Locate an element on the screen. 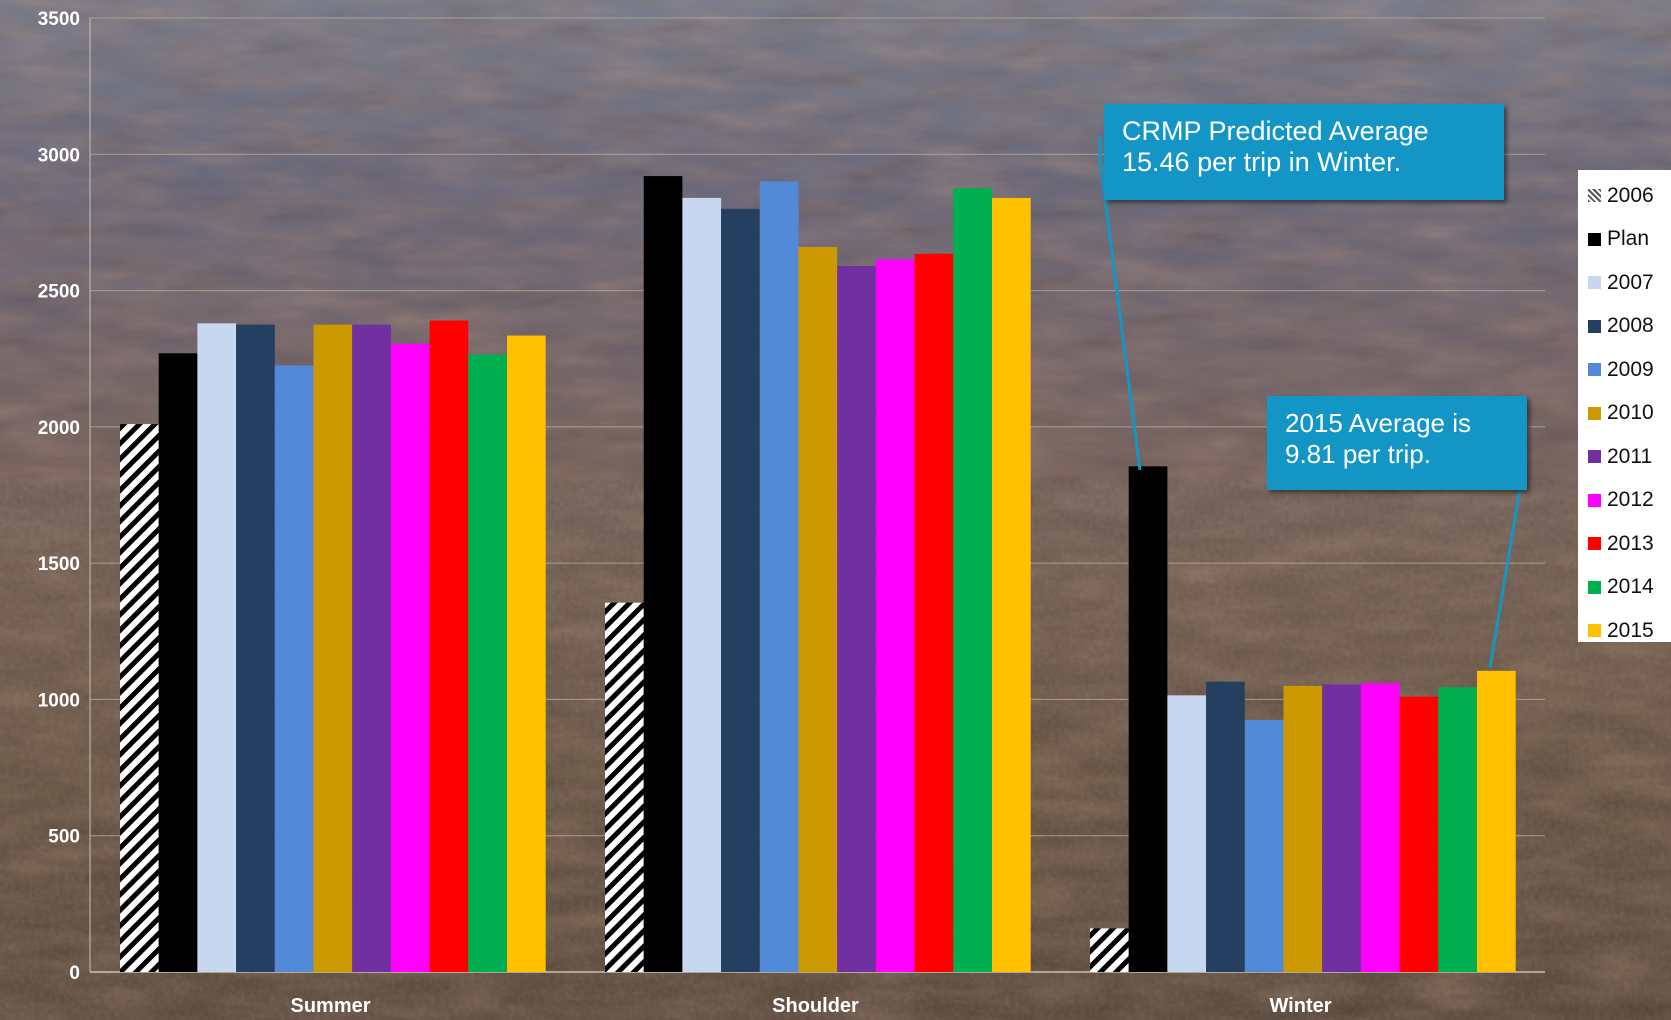  legend-item-2013: 2013 is located at coordinates (1624, 544).